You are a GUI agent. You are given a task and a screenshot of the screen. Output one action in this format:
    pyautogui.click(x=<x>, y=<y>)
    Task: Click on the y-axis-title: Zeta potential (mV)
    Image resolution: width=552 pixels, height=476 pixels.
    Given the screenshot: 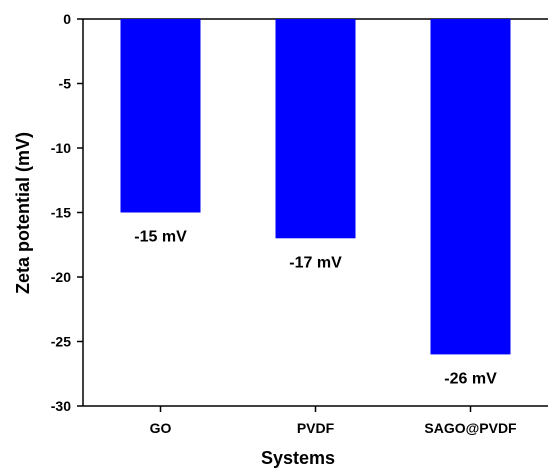 What is the action you would take?
    pyautogui.click(x=23, y=213)
    